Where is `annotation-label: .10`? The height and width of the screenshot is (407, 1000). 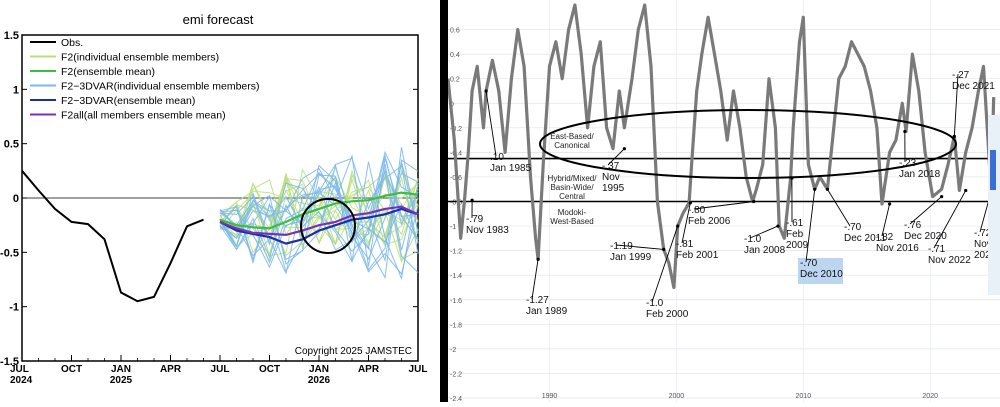
annotation-label: .10 is located at coordinates (497, 157).